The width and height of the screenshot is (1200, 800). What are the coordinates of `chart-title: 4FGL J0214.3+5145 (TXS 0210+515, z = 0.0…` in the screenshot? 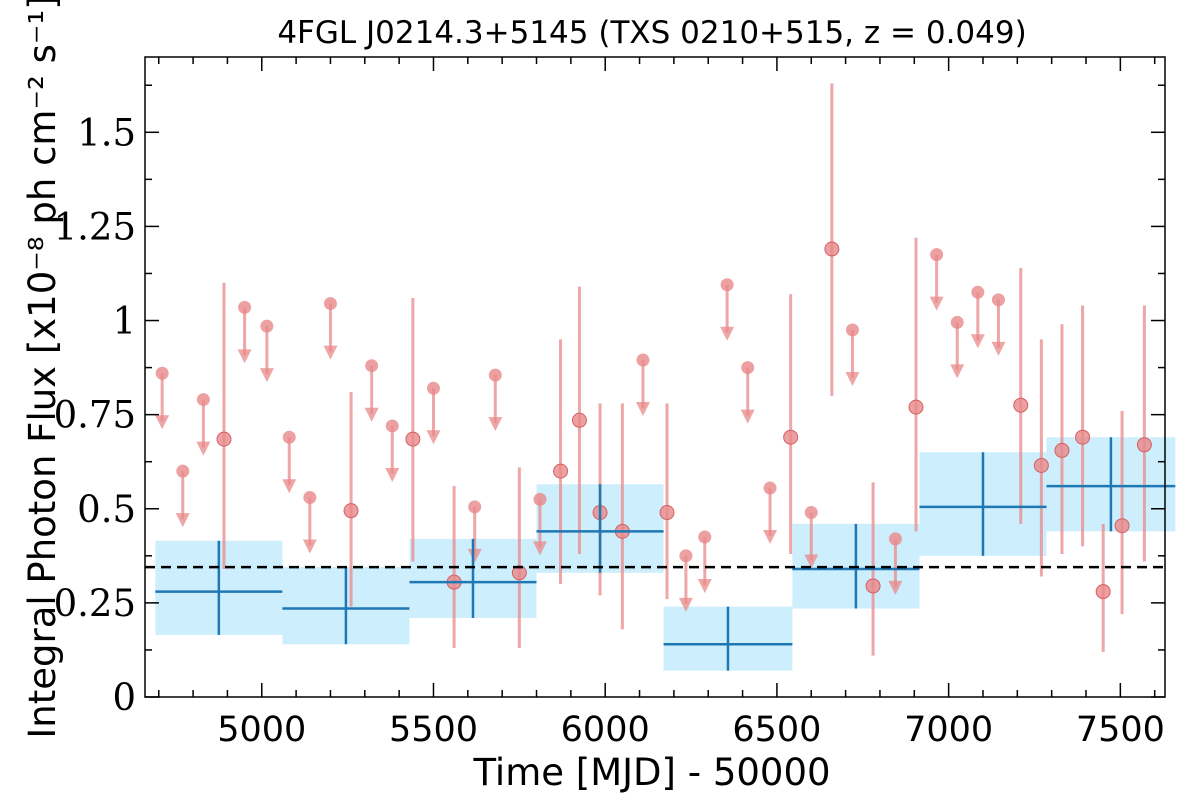 It's located at (651, 33).